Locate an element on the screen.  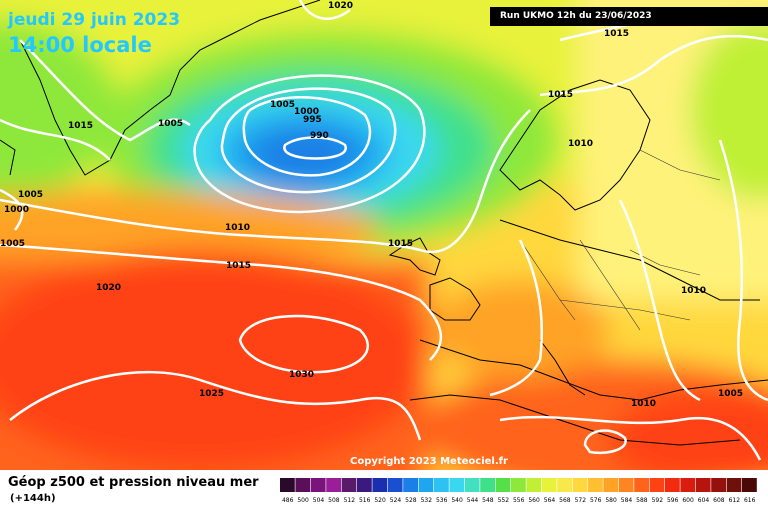
legend-value: 516 is located at coordinates (365, 500).